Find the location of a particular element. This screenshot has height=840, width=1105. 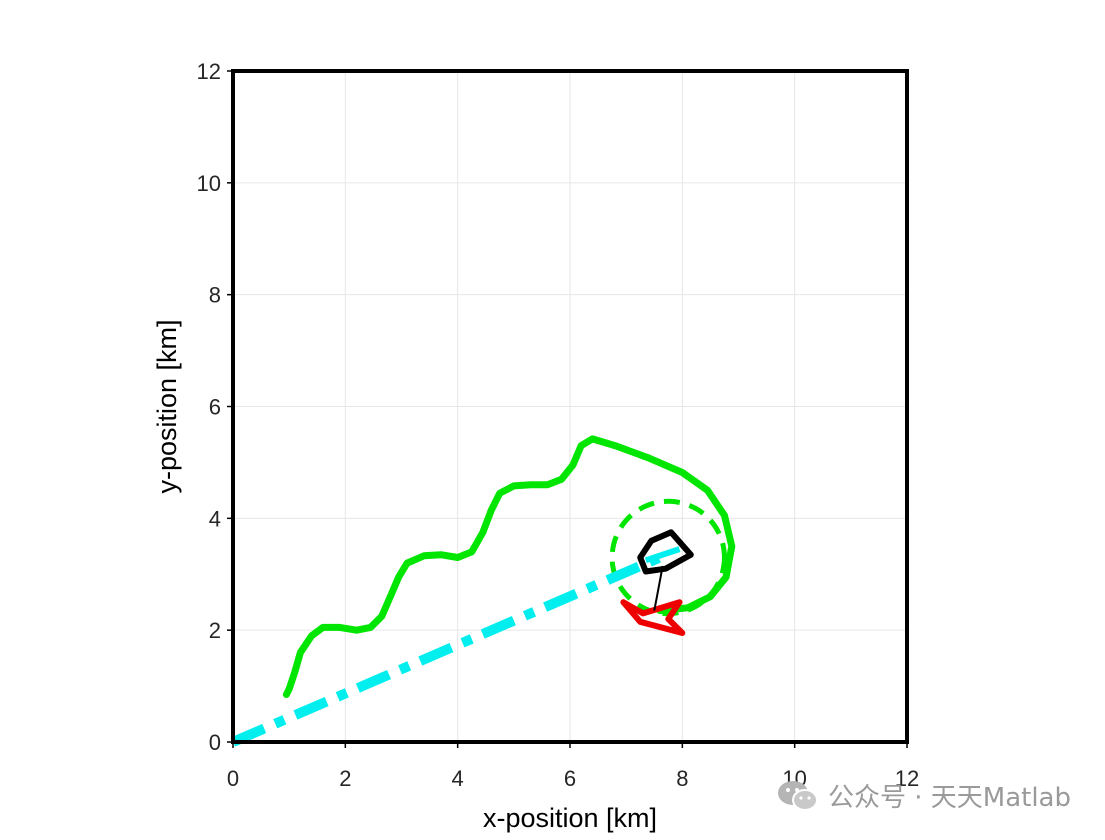

trajectory-line-series is located at coordinates (509, 566).